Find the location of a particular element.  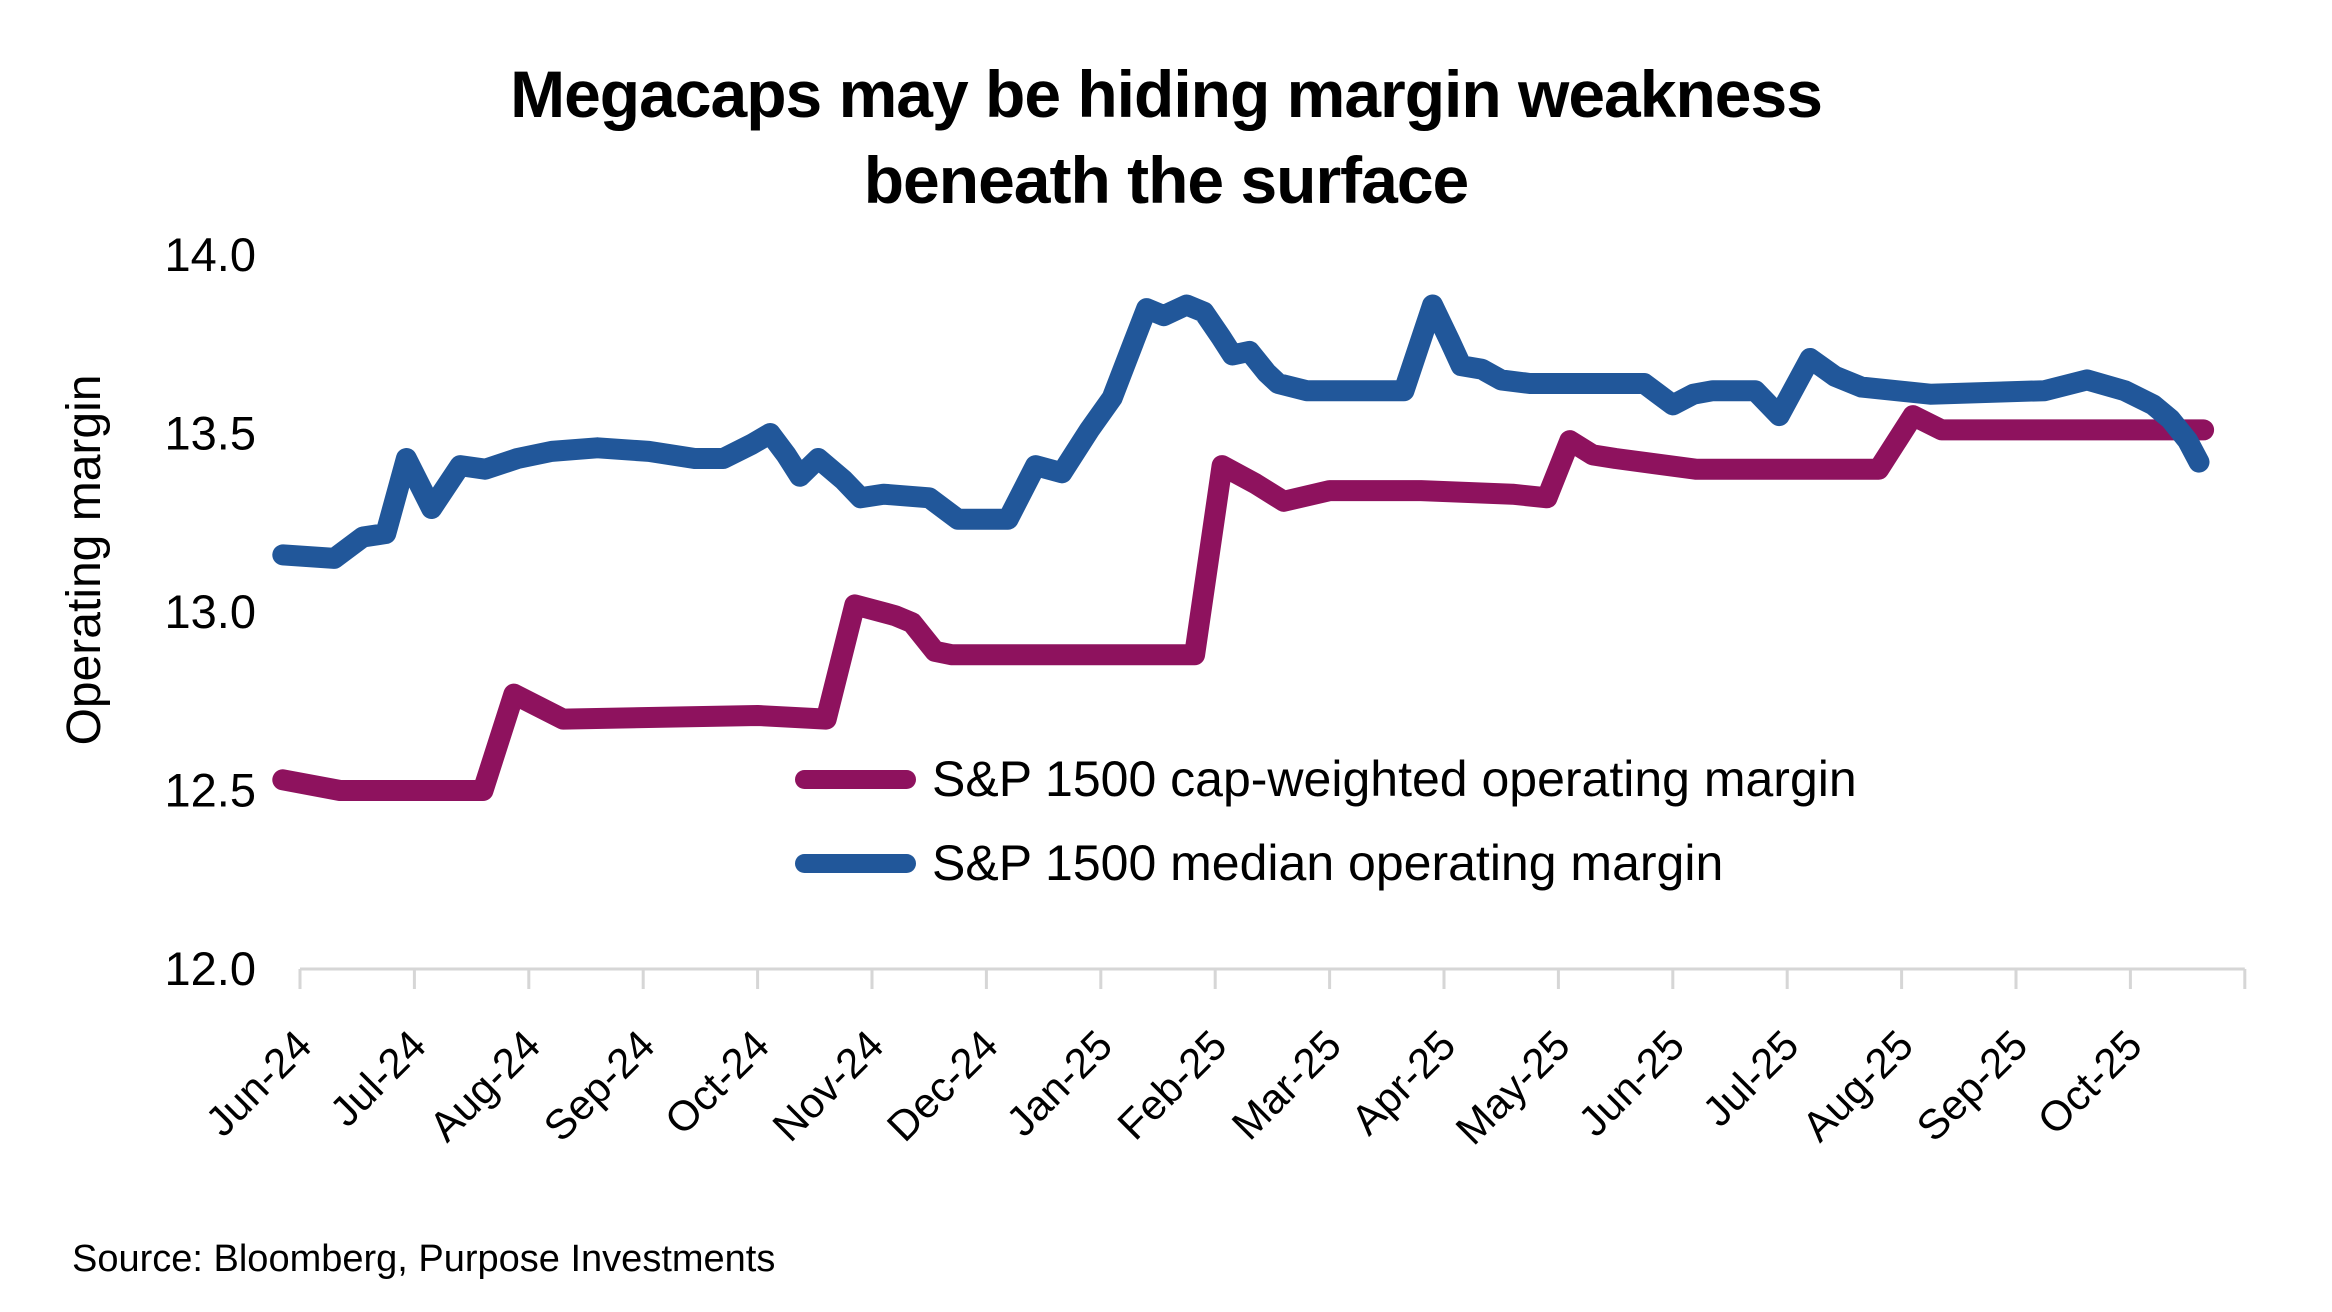

x-tick-label: Jul-24 is located at coordinates (378, 1078).